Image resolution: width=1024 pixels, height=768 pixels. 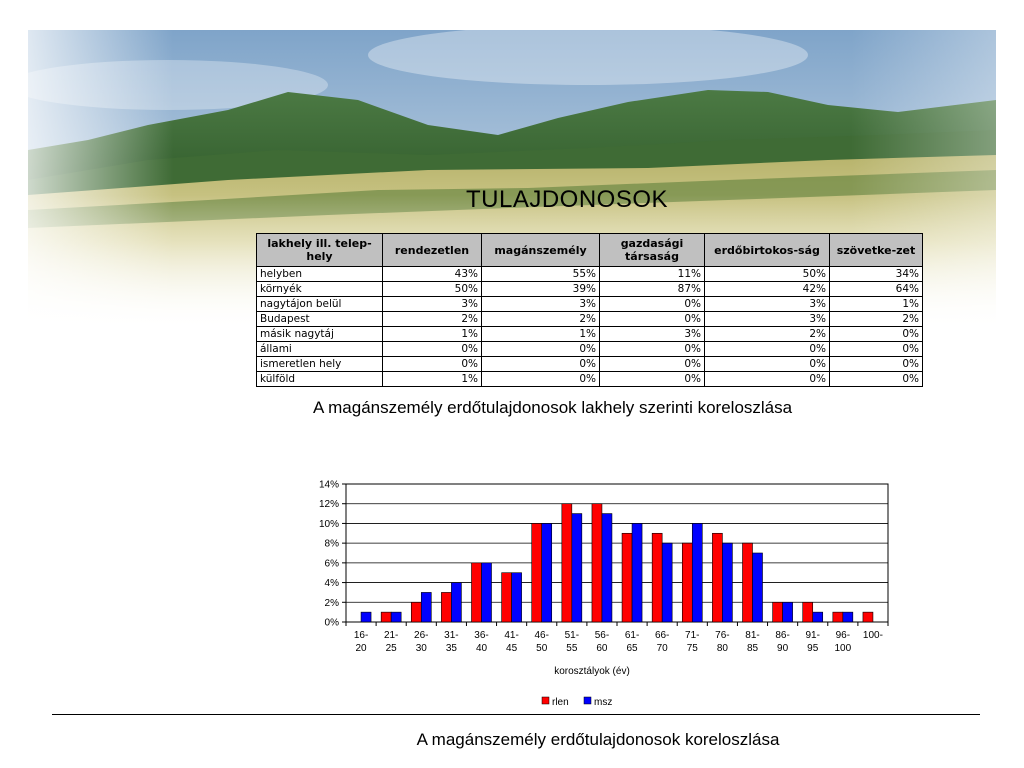 I want to click on x-tick-label: 25, so click(x=392, y=648).